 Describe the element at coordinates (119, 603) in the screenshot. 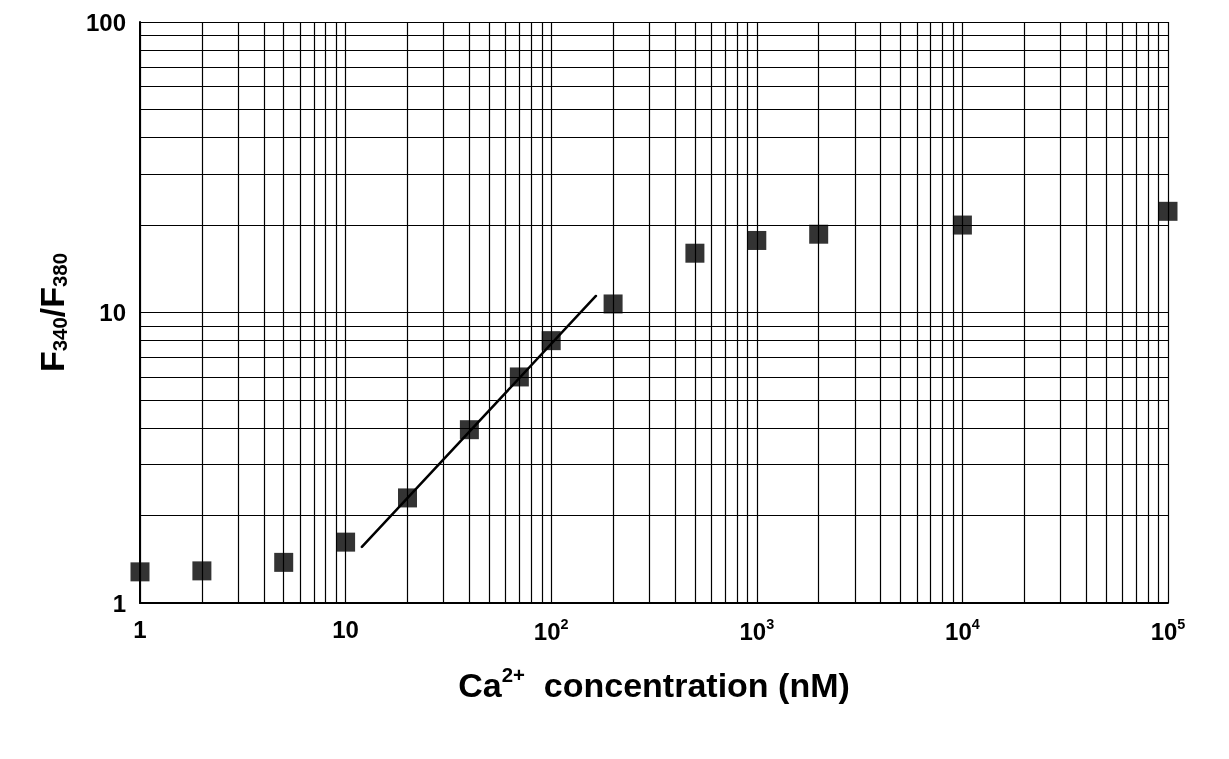

I see `y-tick-label: 1` at that location.